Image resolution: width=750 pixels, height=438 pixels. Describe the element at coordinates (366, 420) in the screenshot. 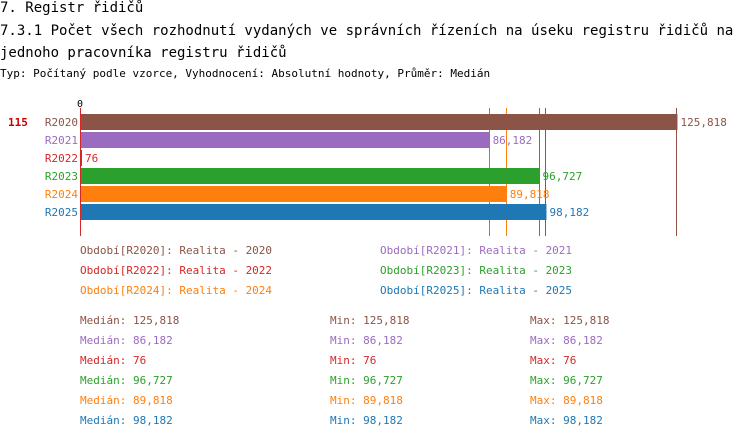

I see `stat-min: Min: 98,182` at that location.